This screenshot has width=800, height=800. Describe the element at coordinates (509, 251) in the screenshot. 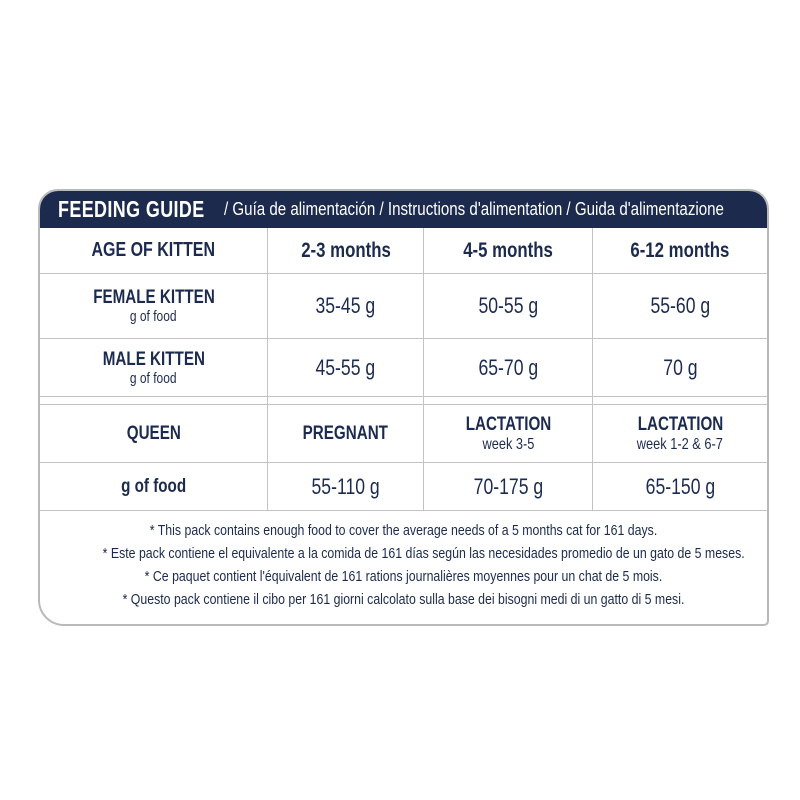

I see `age-column-4-5-months: 4-5 months` at that location.